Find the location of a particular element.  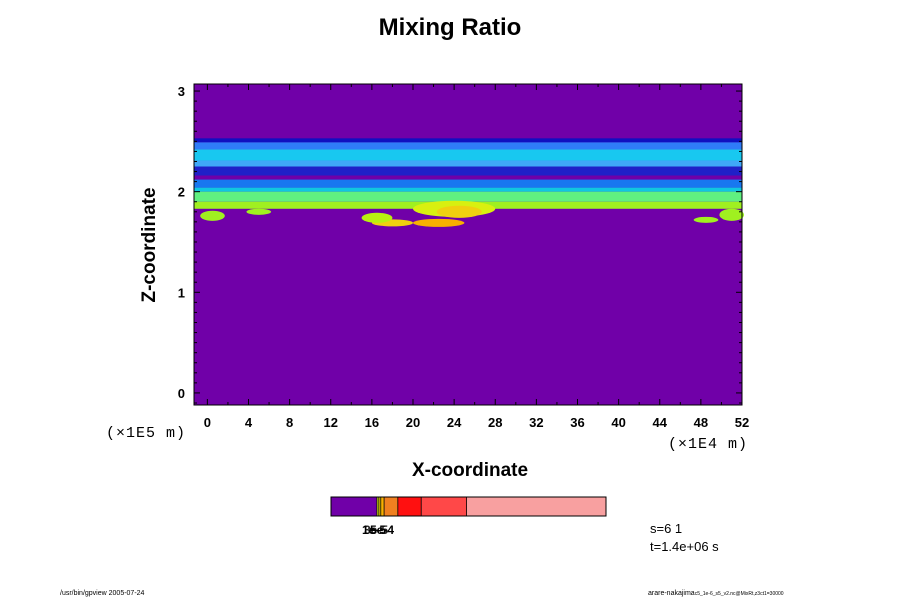

x-tick-label-5: 20 is located at coordinates (413, 422).